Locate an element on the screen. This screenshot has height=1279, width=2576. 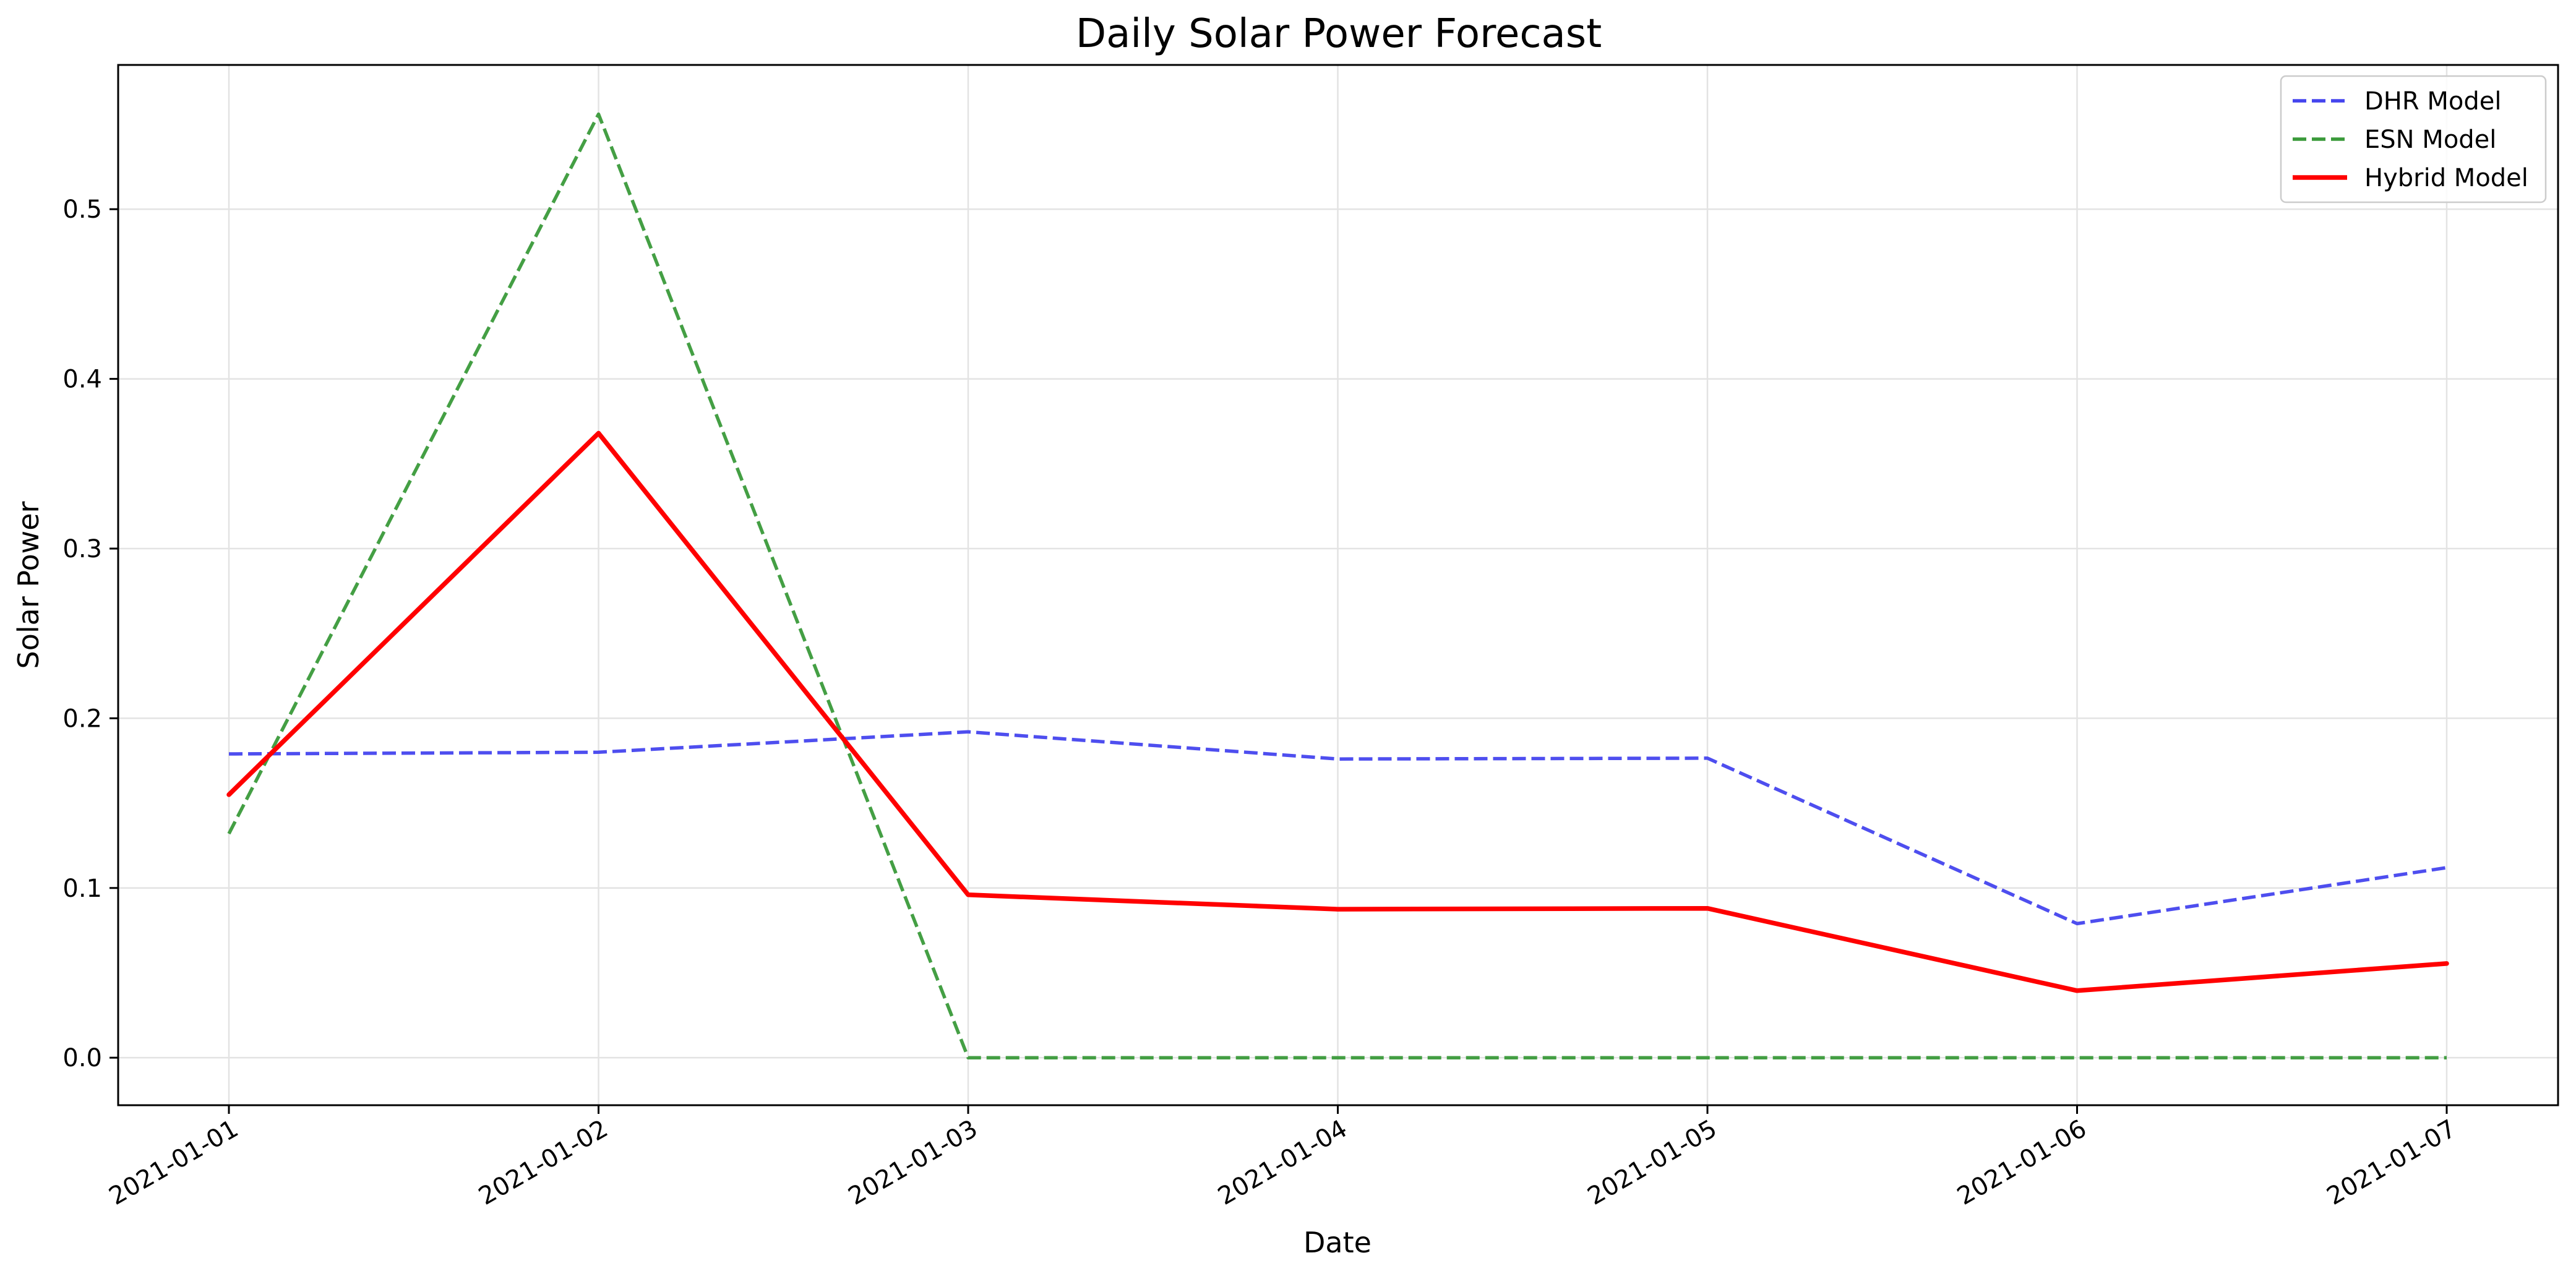
chart-title: Daily Solar Power Forecast is located at coordinates (1339, 34).